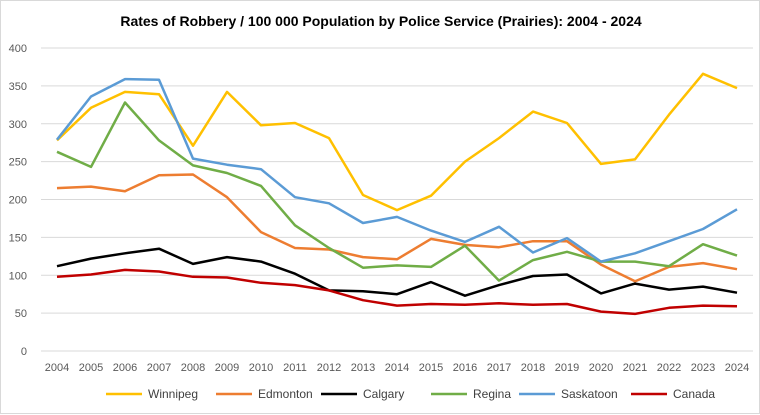  What do you see at coordinates (91, 368) in the screenshot?
I see `x-tick-label: 2005` at bounding box center [91, 368].